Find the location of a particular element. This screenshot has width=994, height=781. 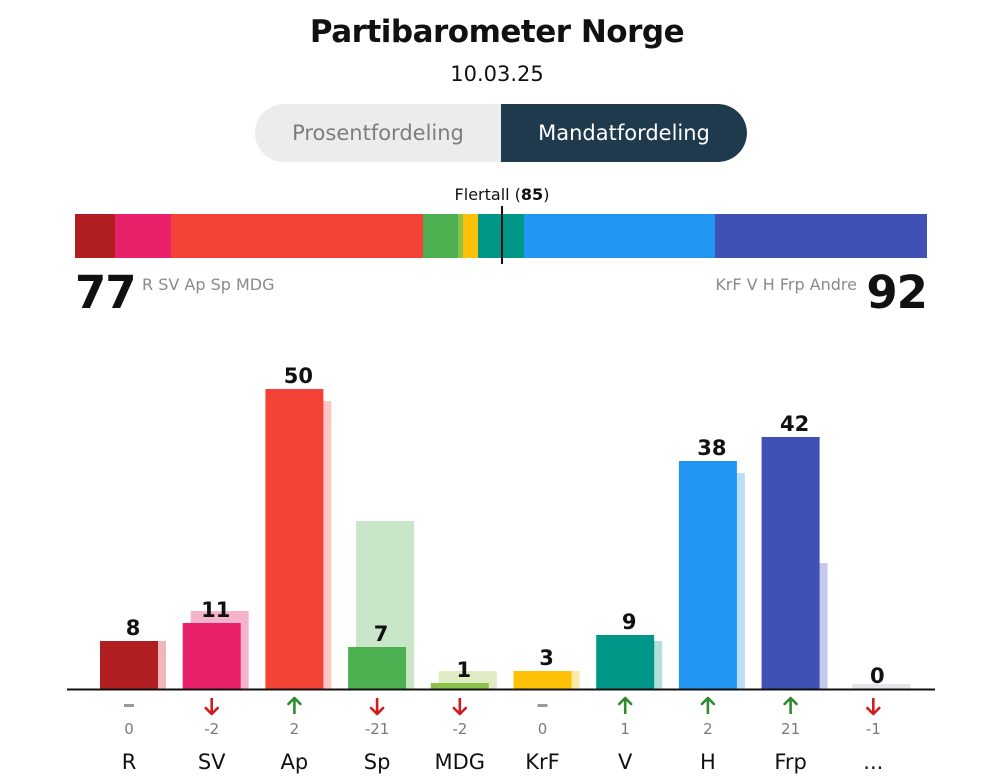

change-label-andre: -1 is located at coordinates (873, 729).